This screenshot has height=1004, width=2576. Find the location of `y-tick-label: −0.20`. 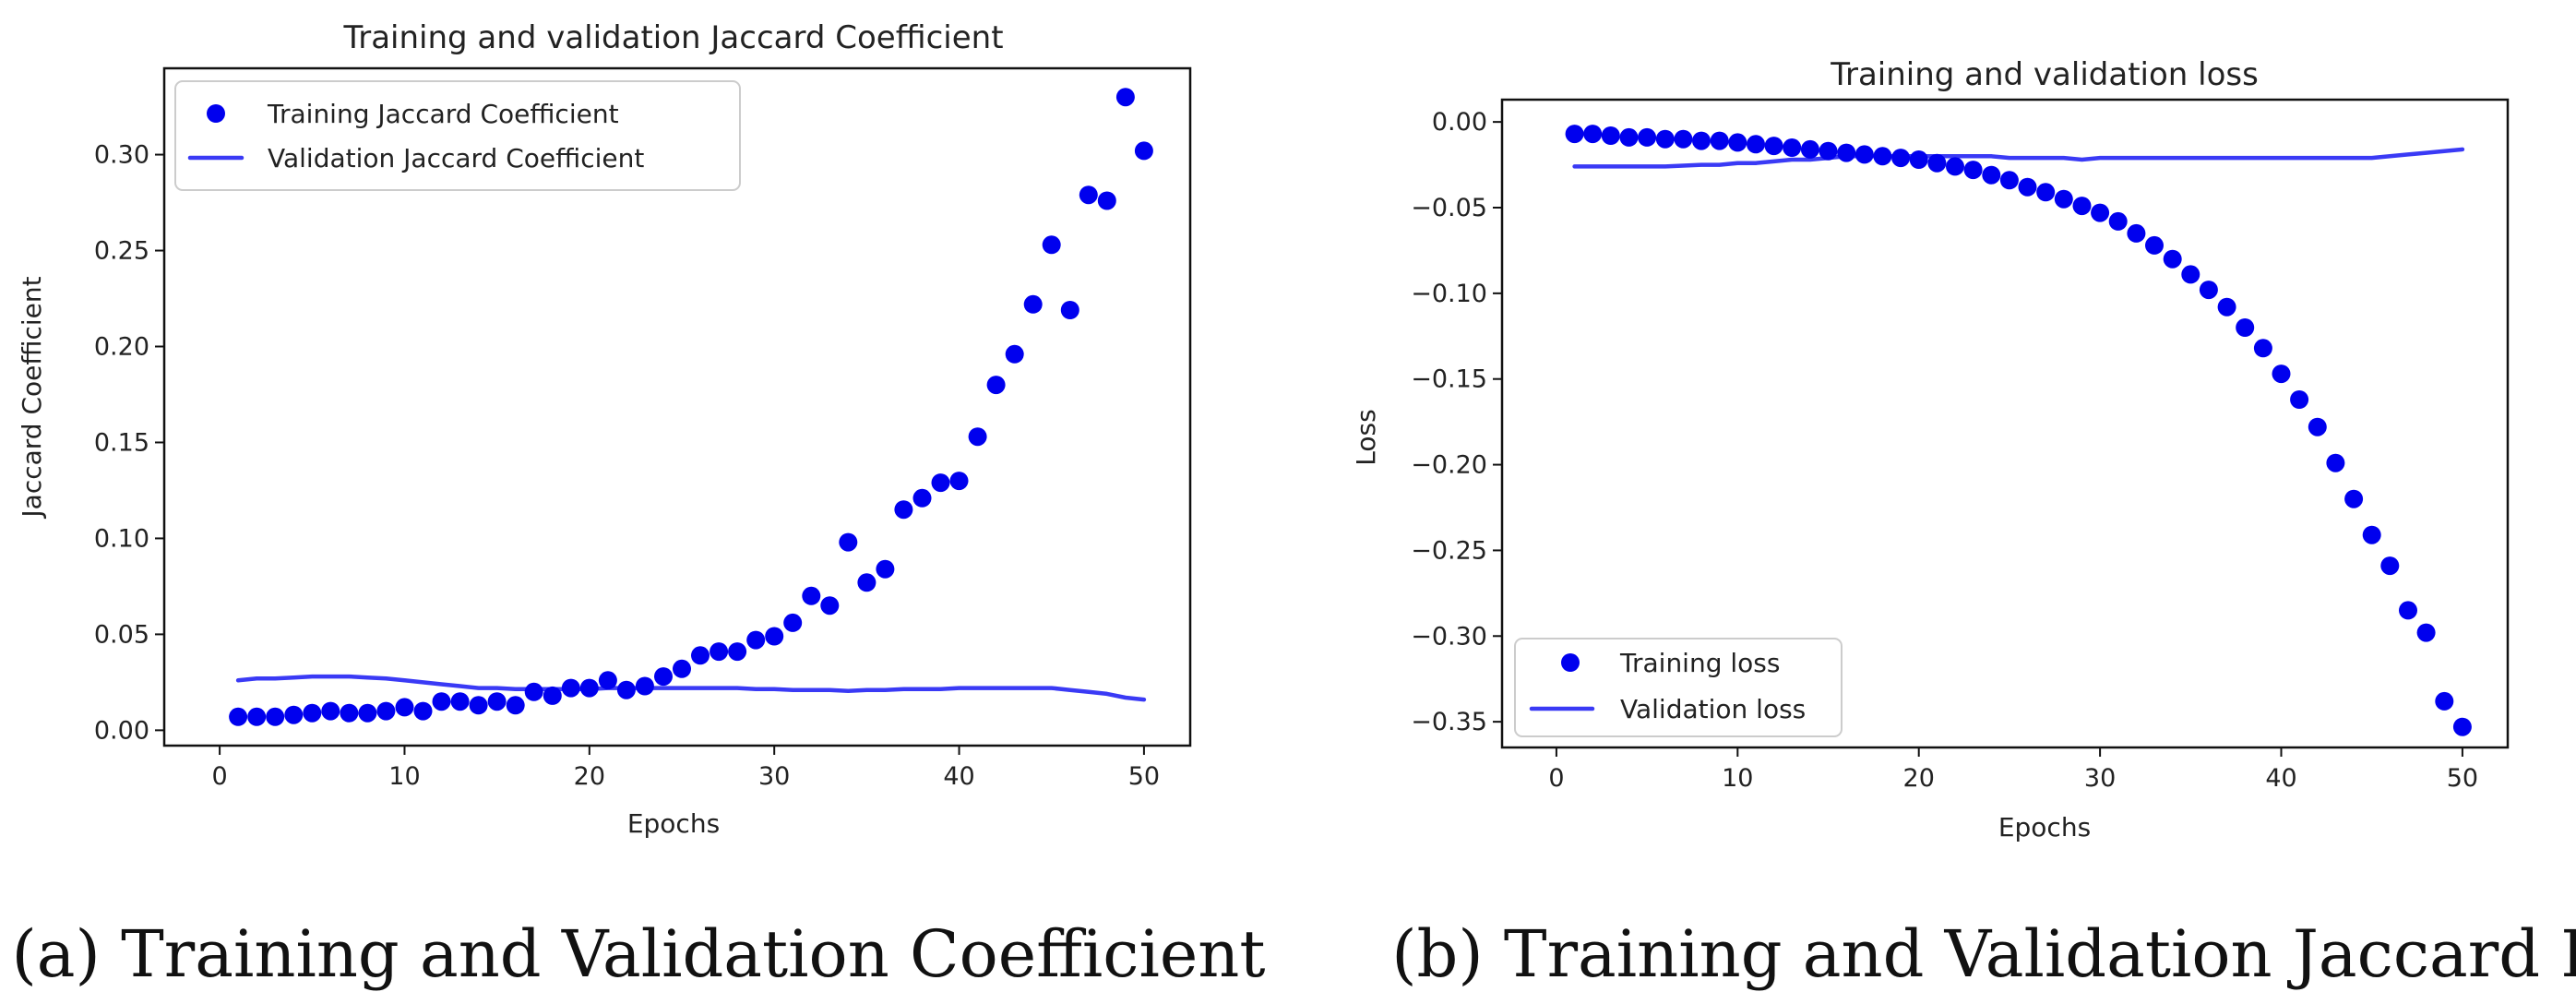

y-tick-label: −0.20 is located at coordinates (1449, 465).